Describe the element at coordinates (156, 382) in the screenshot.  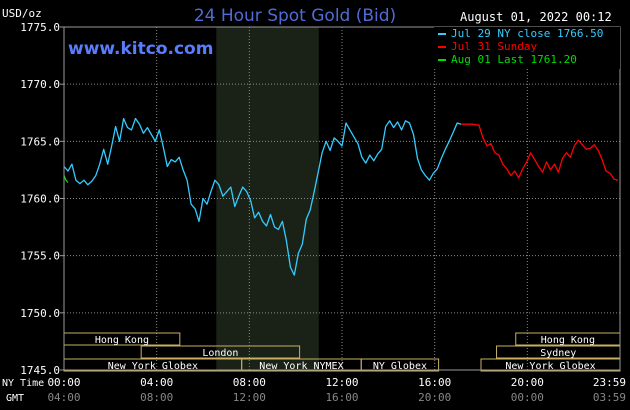
I see `x-tick-label-ny: 04:00` at that location.